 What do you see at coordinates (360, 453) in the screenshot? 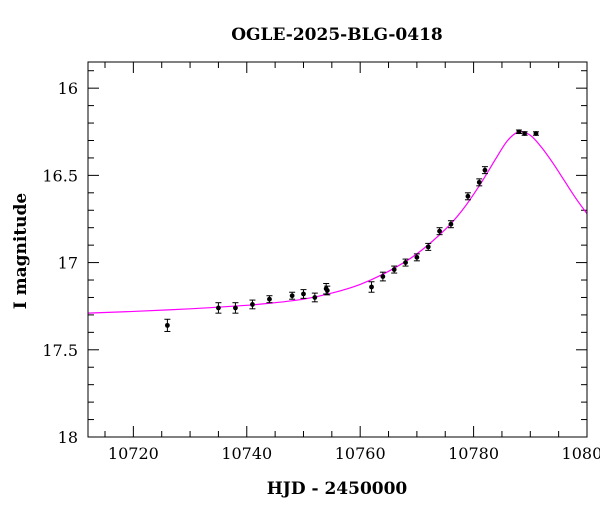
I see `x-tick-label: 10760` at bounding box center [360, 453].